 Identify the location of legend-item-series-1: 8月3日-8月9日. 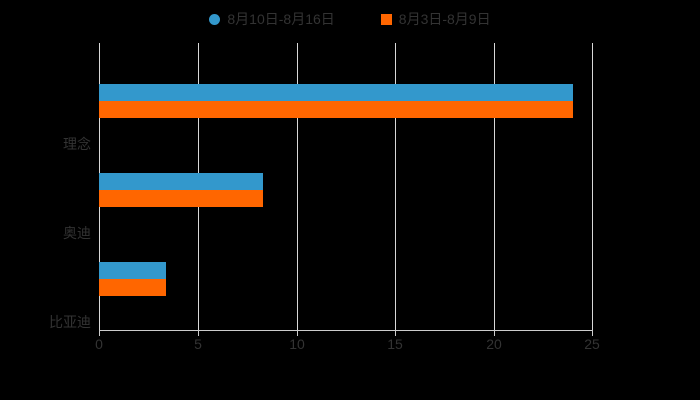
(435, 19).